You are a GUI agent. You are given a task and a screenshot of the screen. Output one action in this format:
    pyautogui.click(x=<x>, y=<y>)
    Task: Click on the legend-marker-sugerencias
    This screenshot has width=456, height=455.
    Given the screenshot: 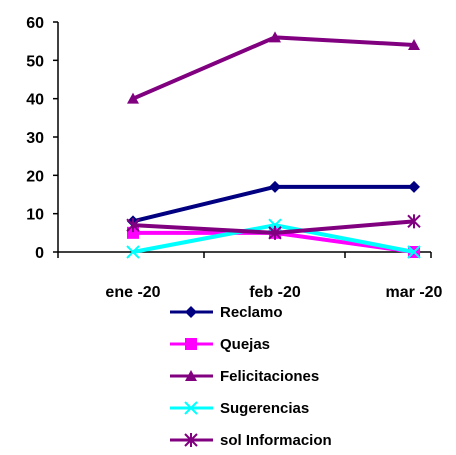 What is the action you would take?
    pyautogui.click(x=191, y=408)
    